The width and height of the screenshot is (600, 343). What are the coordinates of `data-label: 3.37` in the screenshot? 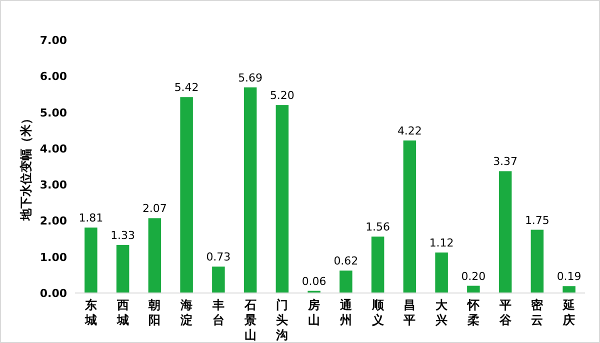 It's located at (505, 161).